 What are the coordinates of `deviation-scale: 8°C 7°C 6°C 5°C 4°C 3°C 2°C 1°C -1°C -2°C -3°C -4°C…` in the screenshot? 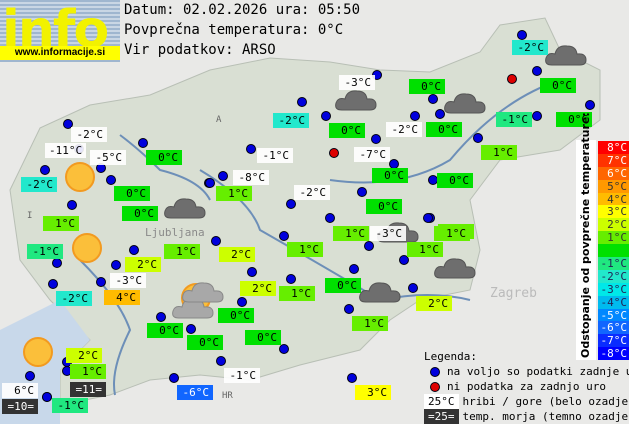 It's located at (613, 250).